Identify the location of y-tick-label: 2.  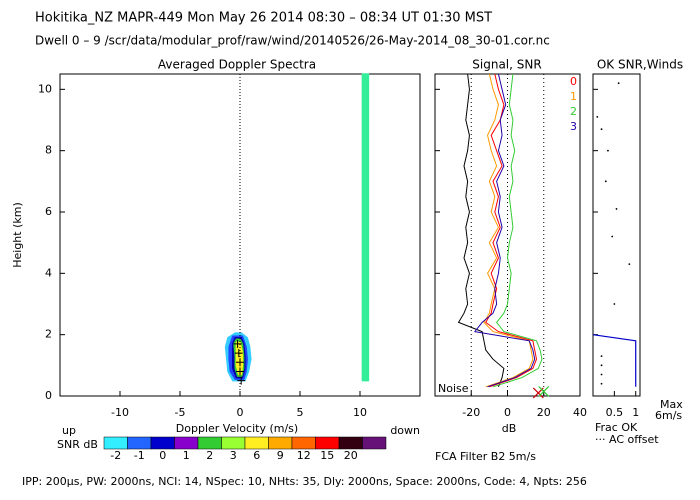
(48, 334).